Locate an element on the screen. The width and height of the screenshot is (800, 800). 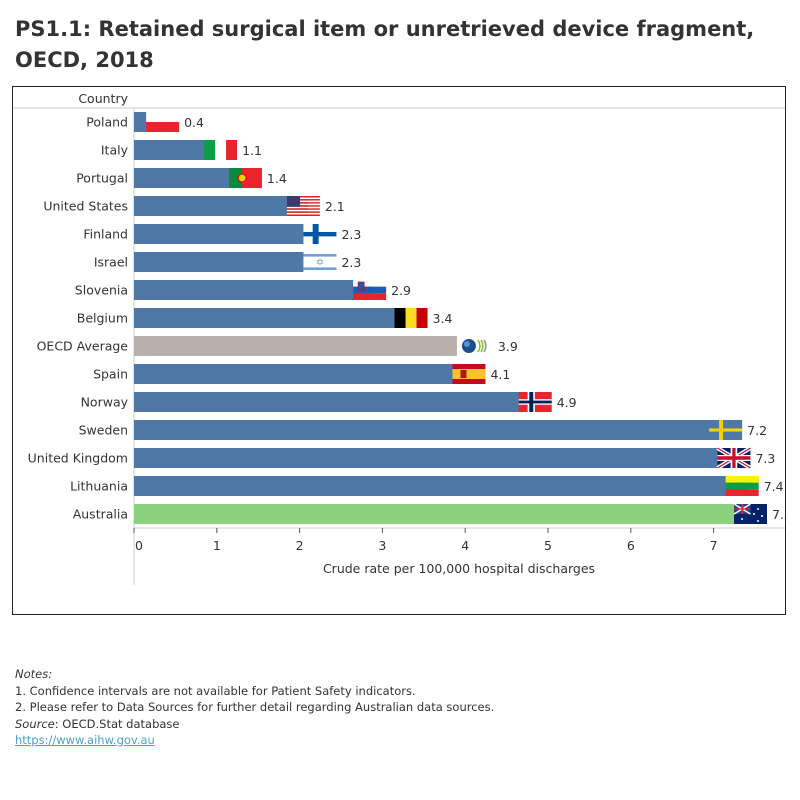
data-label: 2.1 is located at coordinates (335, 206).